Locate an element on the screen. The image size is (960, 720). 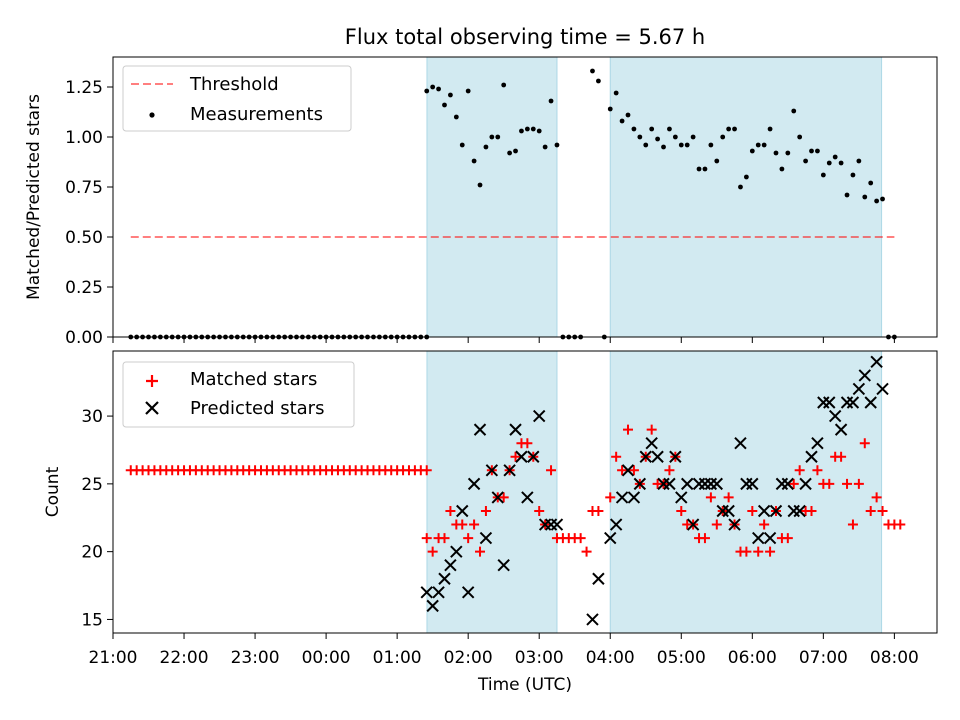
legend-predicted-label: Predicted stars is located at coordinates (257, 408).